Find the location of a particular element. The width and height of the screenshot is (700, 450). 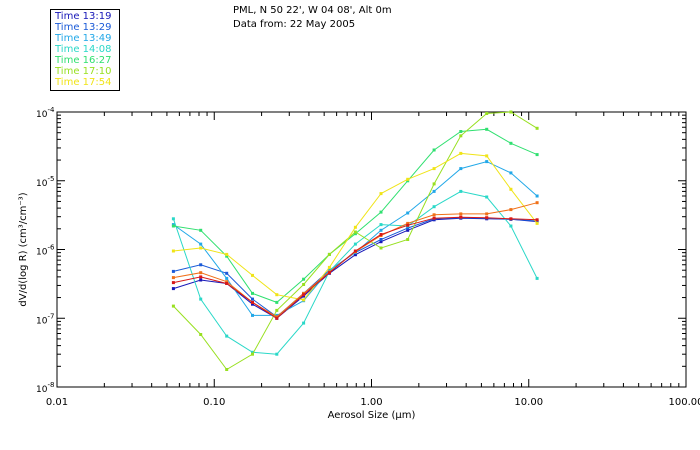

series-line is located at coordinates (355, 260).